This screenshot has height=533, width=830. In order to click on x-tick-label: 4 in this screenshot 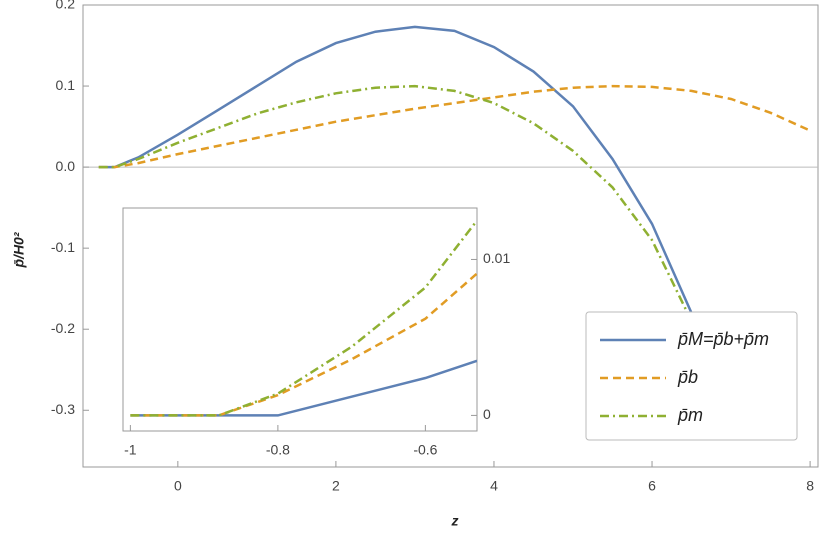, I will do `click(494, 486)`.